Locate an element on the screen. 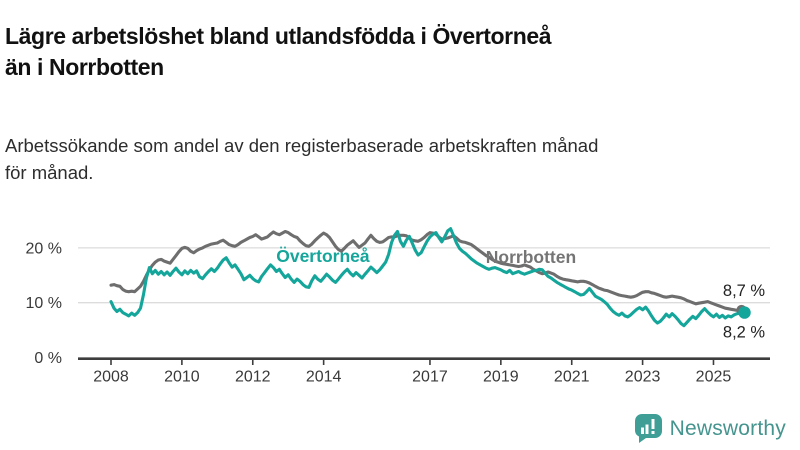  newsworthy-logo: Newsworthy is located at coordinates (710, 428).